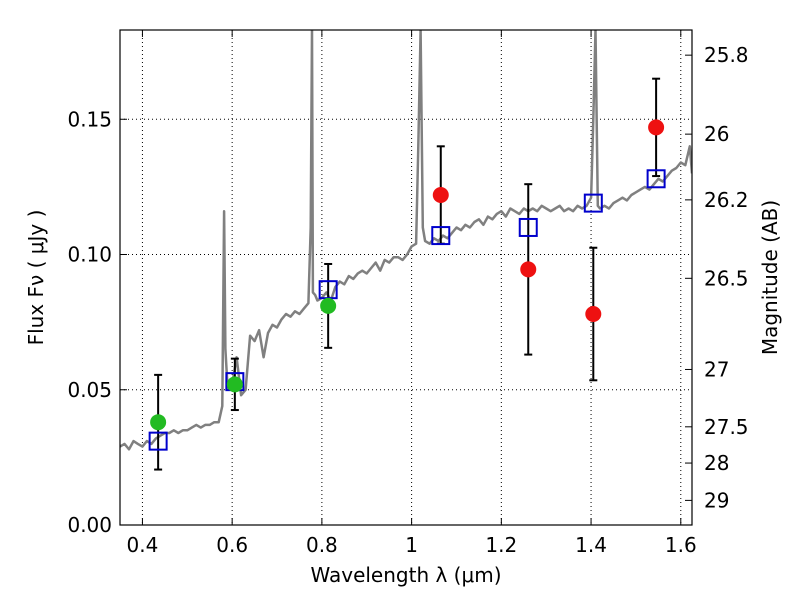  I want to click on x-tick-label: 0.6, so click(232, 545).